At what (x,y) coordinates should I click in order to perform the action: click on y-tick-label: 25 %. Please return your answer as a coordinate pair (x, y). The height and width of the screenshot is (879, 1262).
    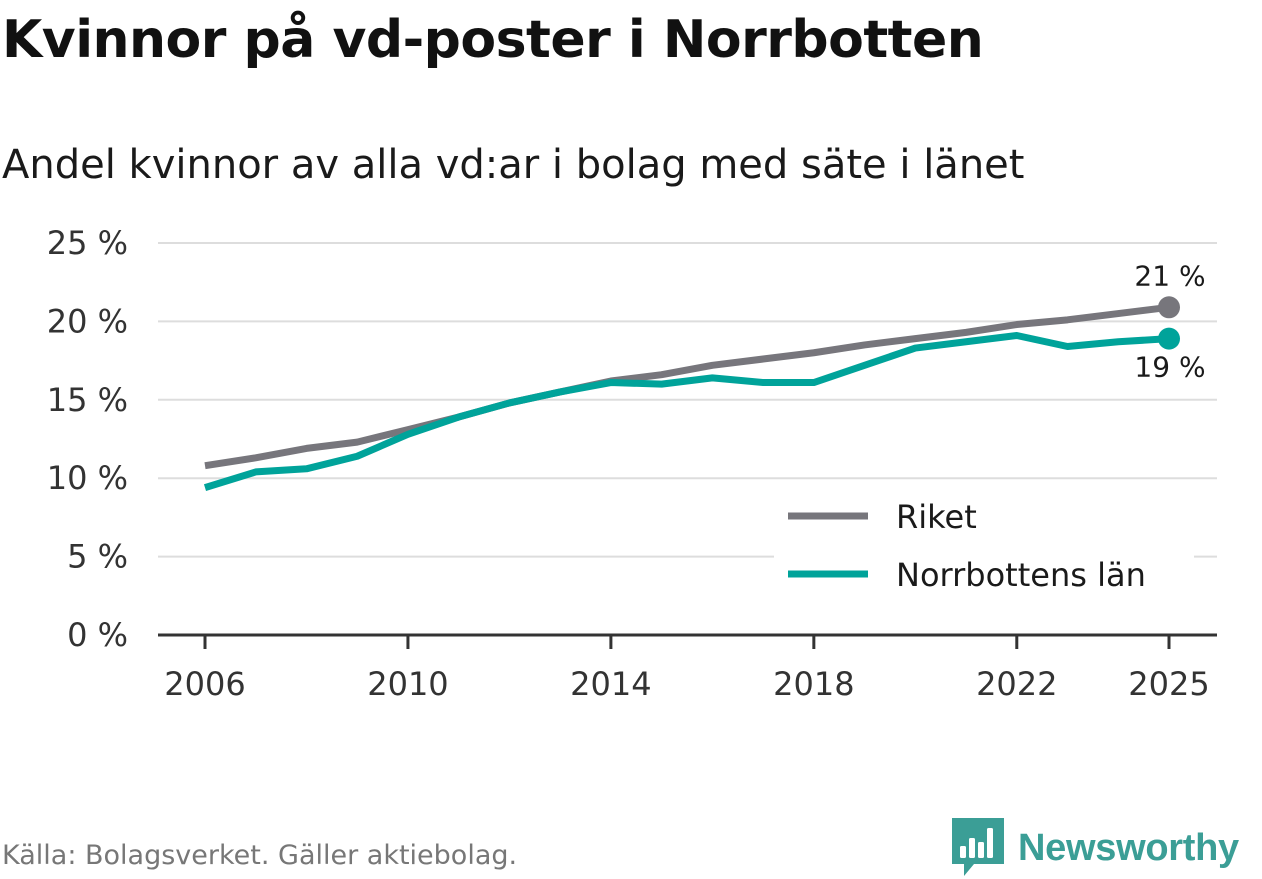
    Looking at the image, I should click on (87, 243).